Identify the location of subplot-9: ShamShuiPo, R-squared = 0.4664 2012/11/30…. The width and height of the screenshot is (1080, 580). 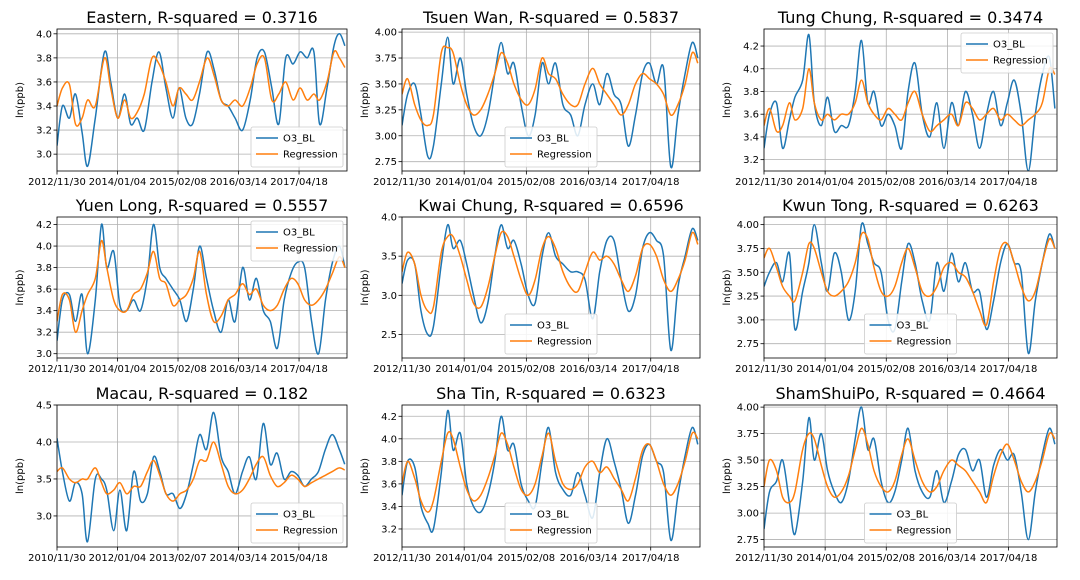
(890, 474).